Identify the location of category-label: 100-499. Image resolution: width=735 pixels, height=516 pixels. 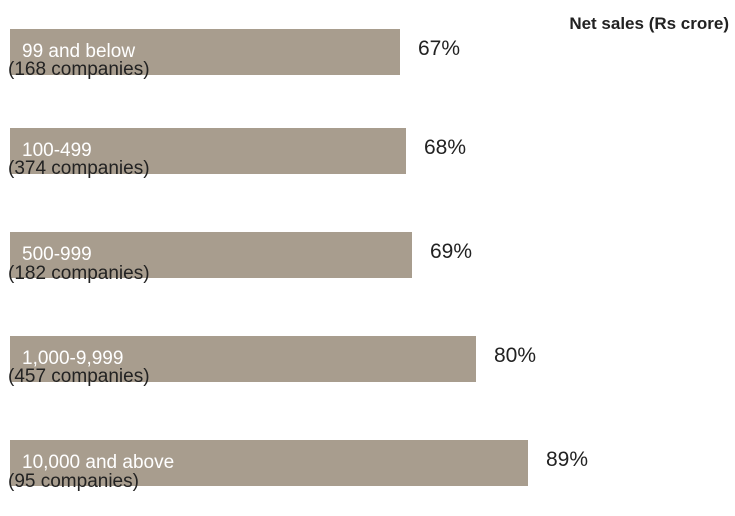
(57, 150).